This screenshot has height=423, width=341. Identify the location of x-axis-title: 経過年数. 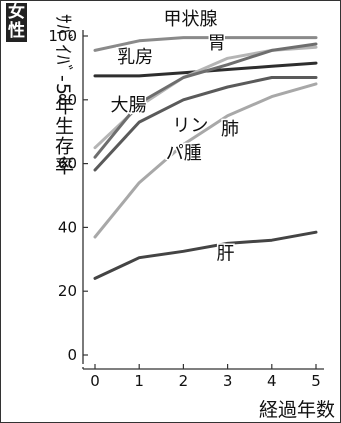
(297, 410).